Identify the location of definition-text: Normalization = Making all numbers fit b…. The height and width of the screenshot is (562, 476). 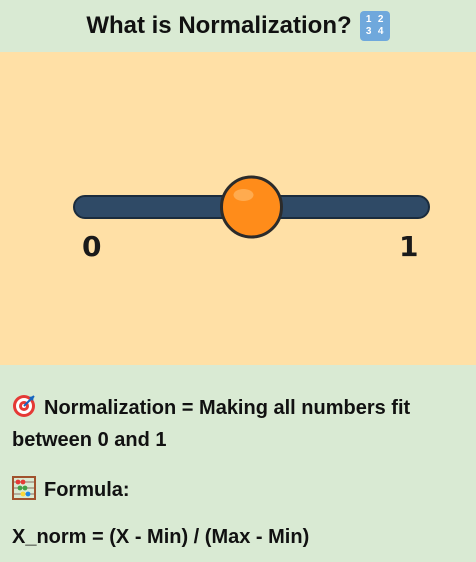
(211, 424).